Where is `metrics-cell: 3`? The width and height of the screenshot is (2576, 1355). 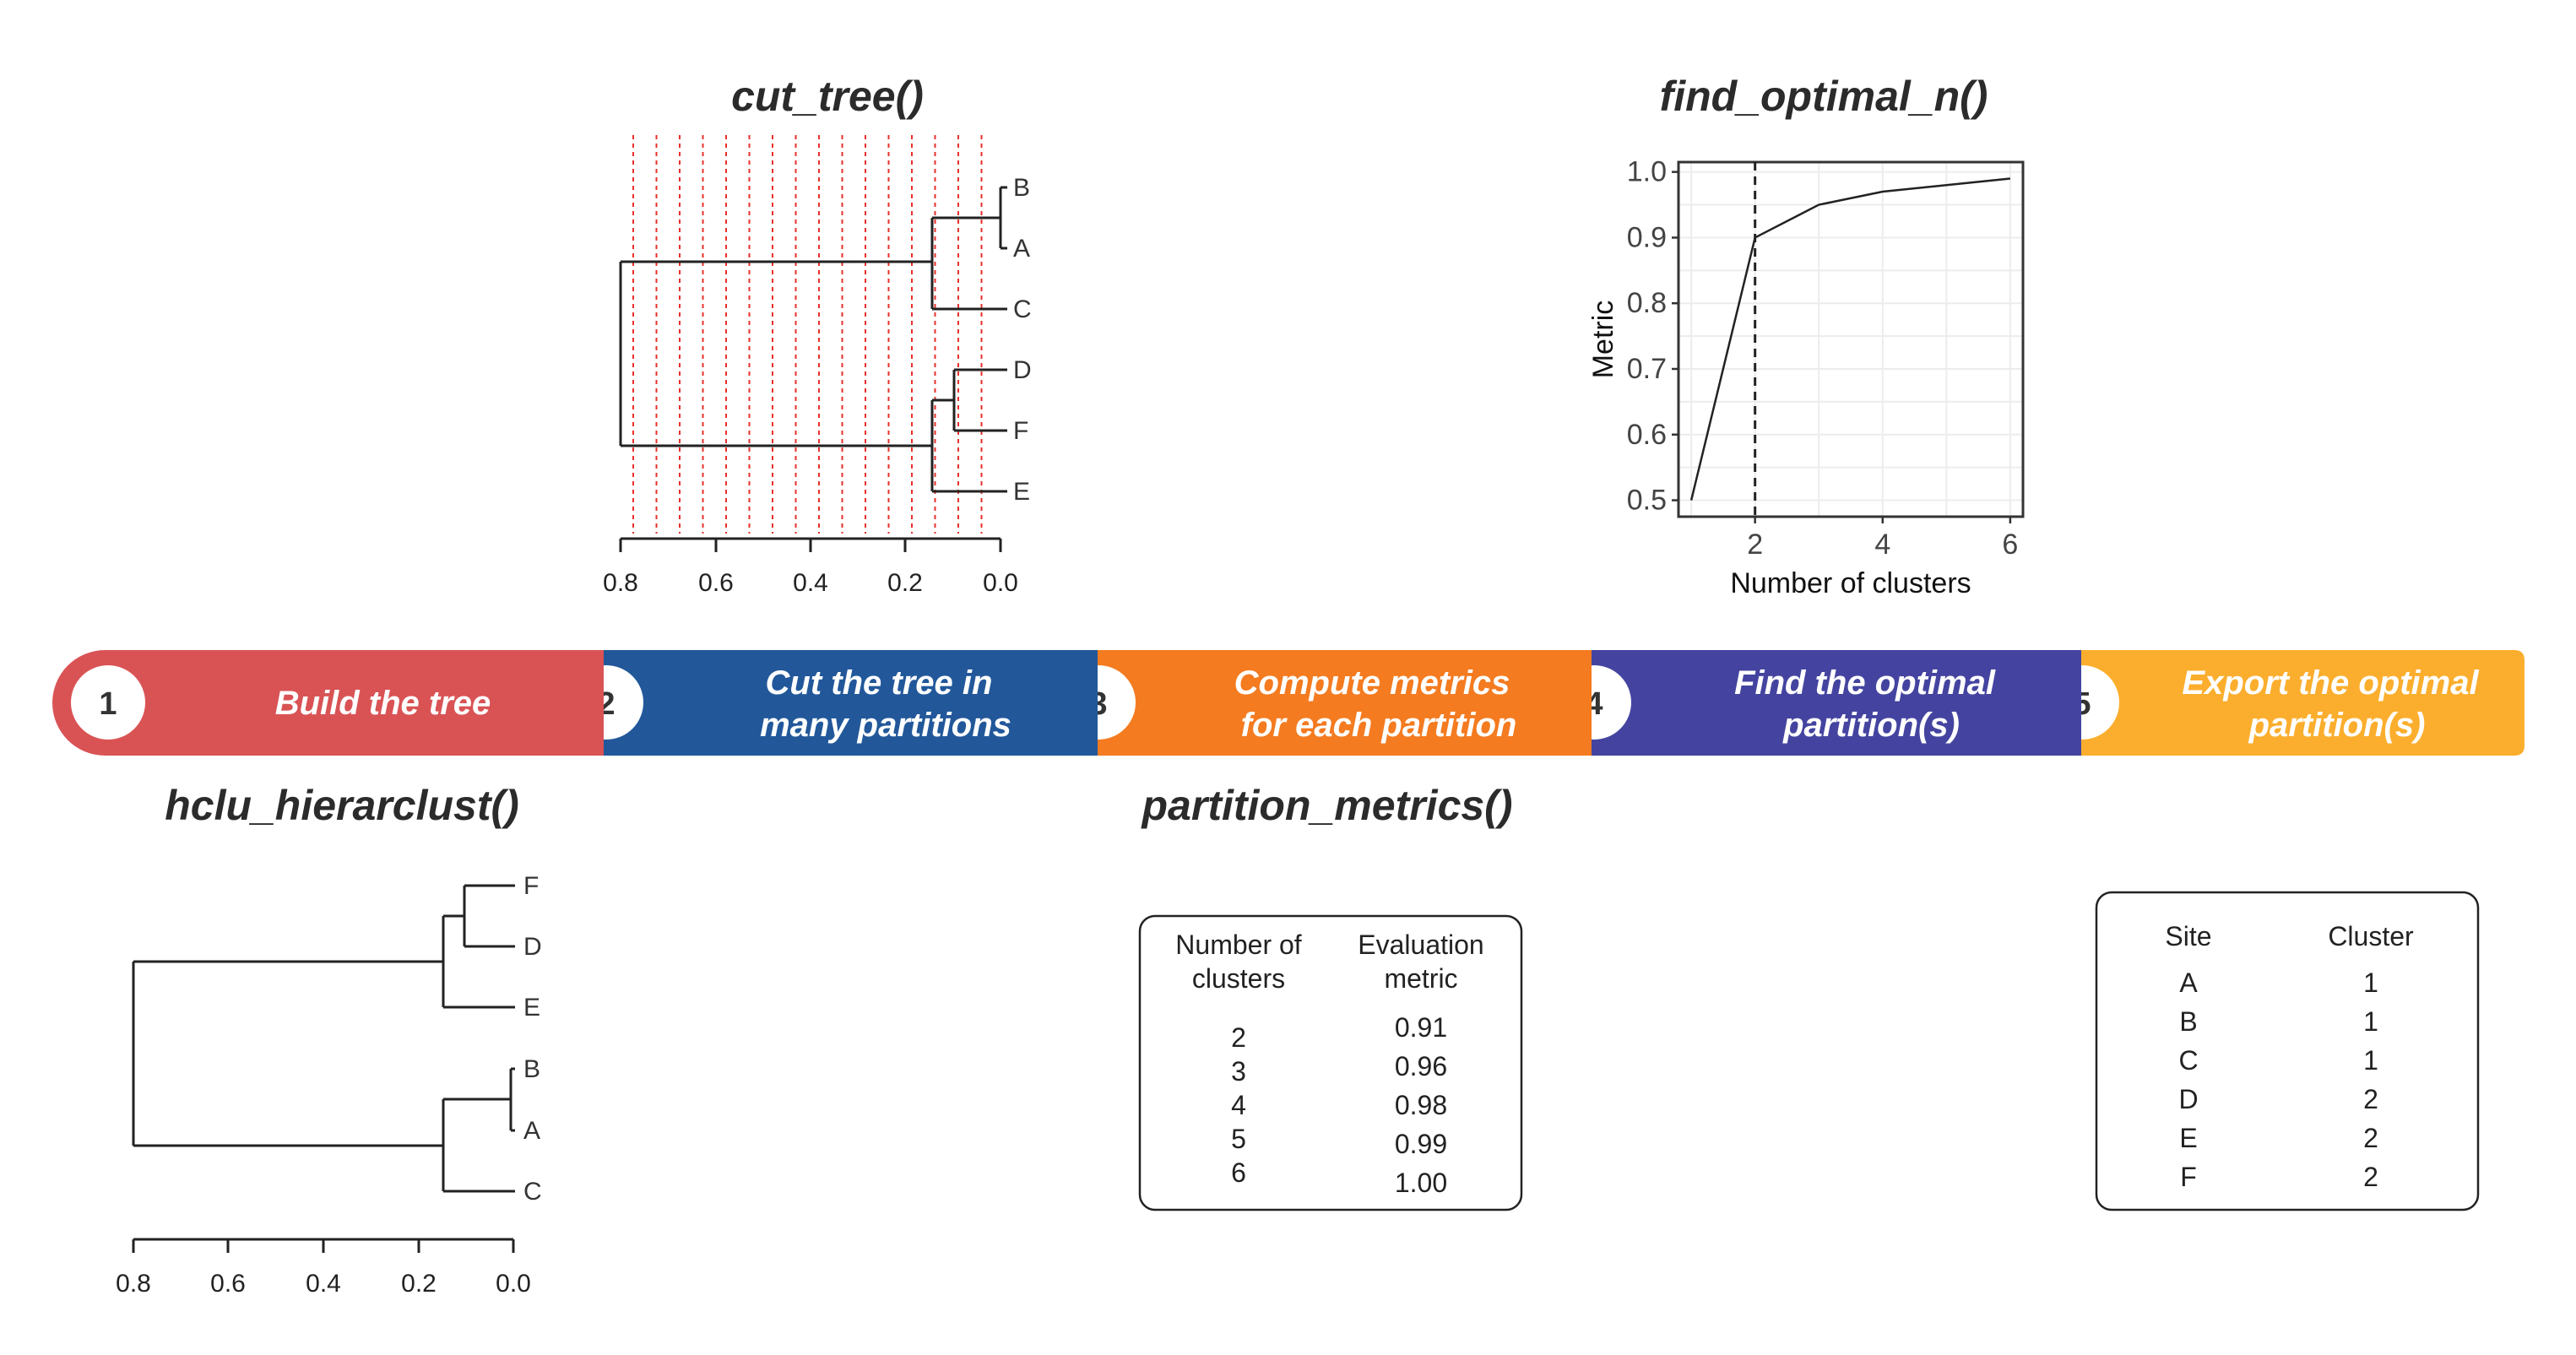
metrics-cell: 3 is located at coordinates (1238, 1071).